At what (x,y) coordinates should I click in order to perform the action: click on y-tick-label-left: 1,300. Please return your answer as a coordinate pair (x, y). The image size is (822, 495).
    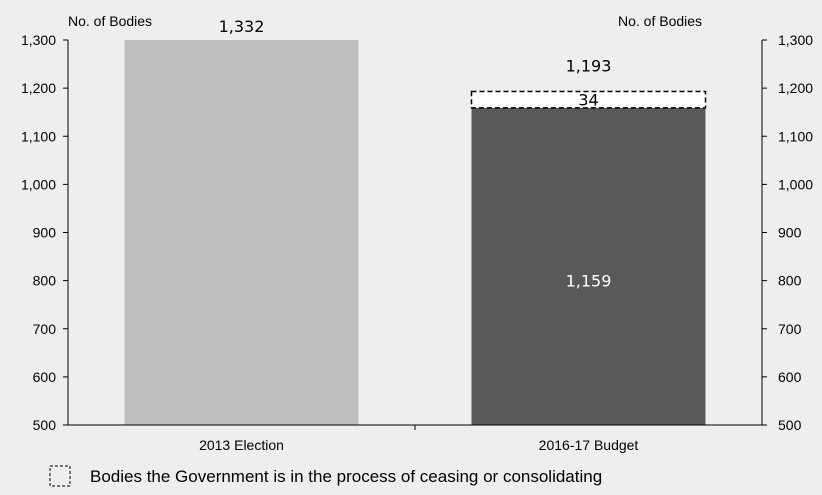
    Looking at the image, I should click on (38, 40).